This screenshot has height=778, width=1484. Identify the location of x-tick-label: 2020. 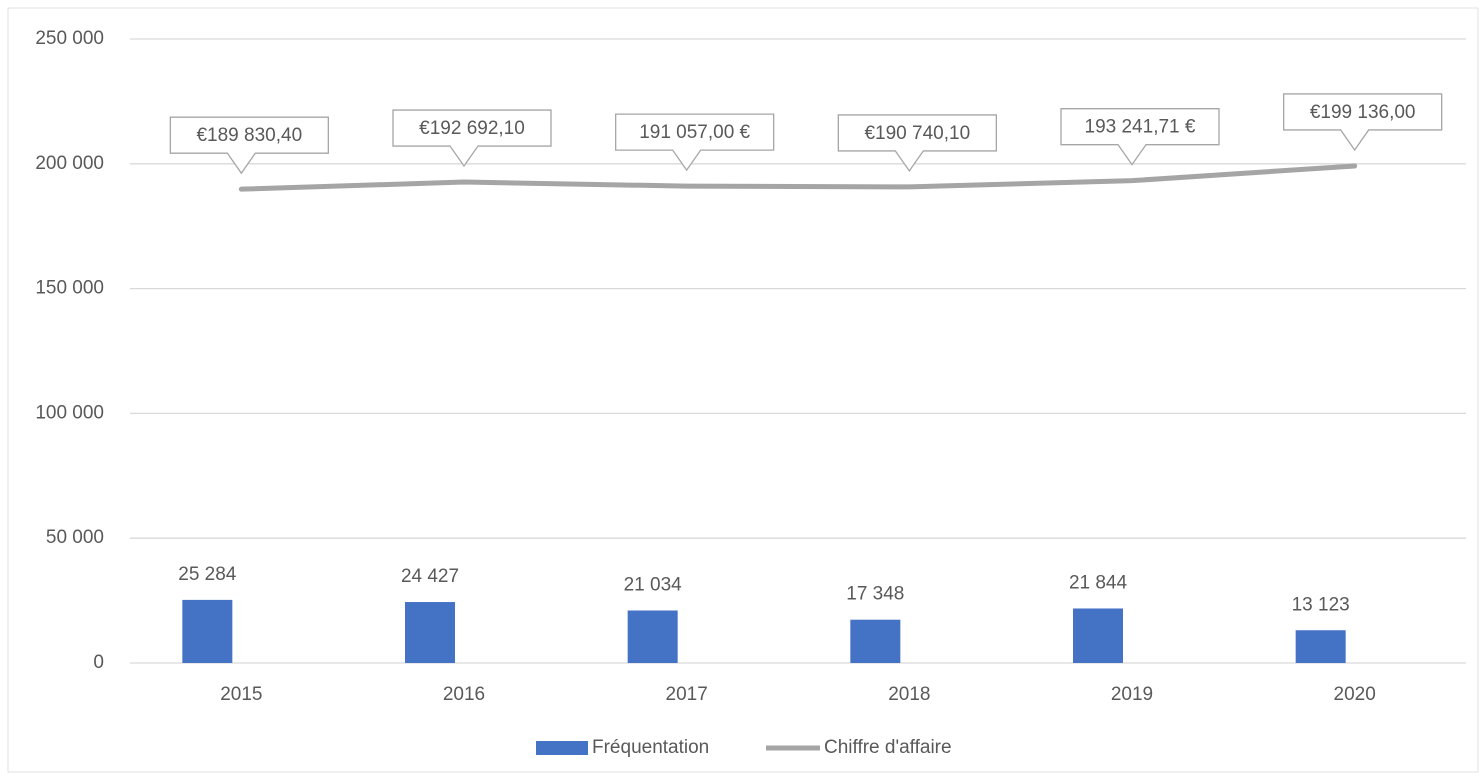
(1355, 694).